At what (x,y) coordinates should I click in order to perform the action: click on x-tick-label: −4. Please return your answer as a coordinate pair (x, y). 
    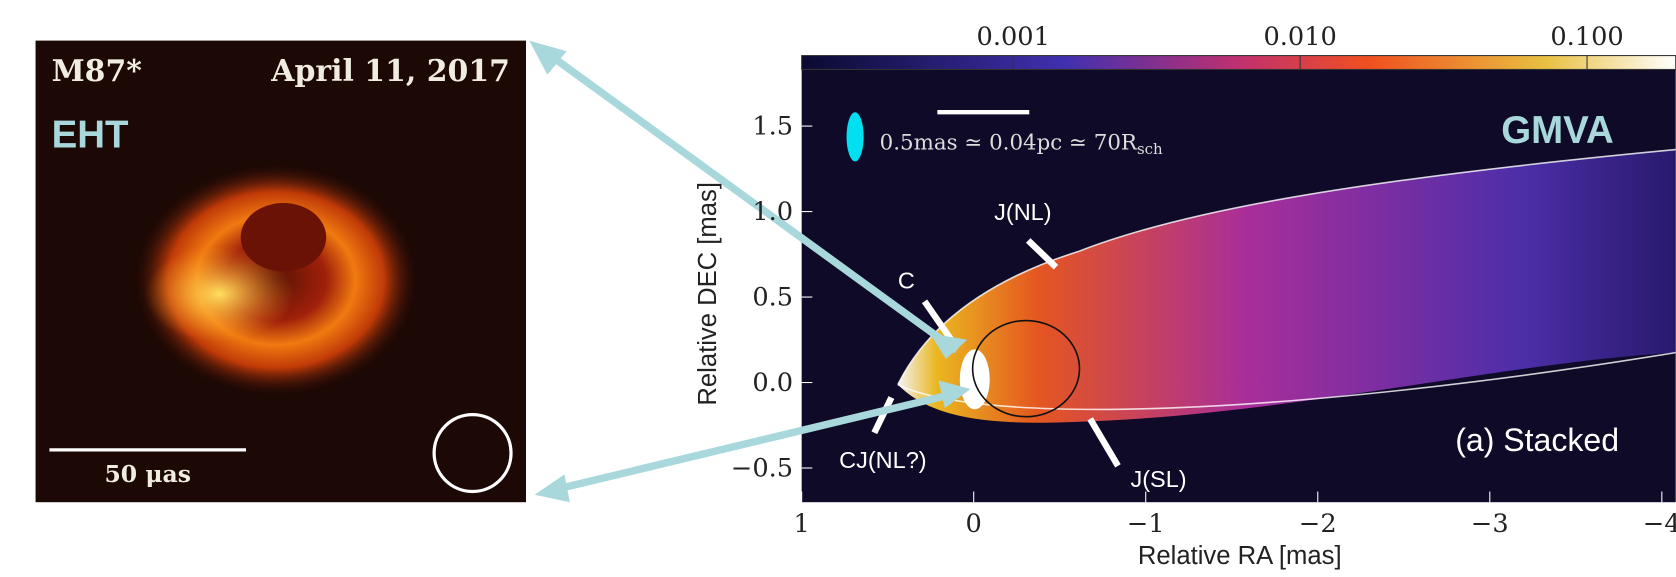
    Looking at the image, I should click on (1659, 524).